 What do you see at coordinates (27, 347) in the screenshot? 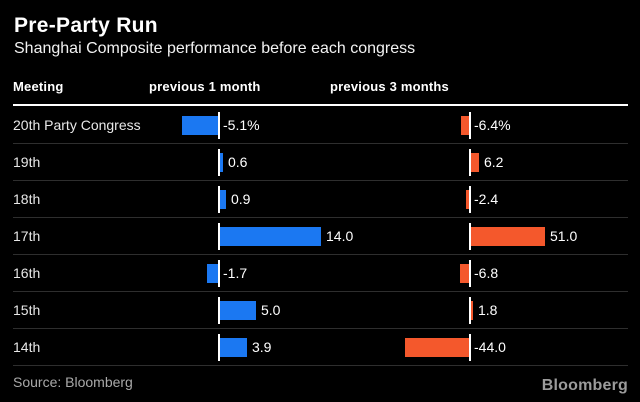
I see `meeting-label: 14th` at bounding box center [27, 347].